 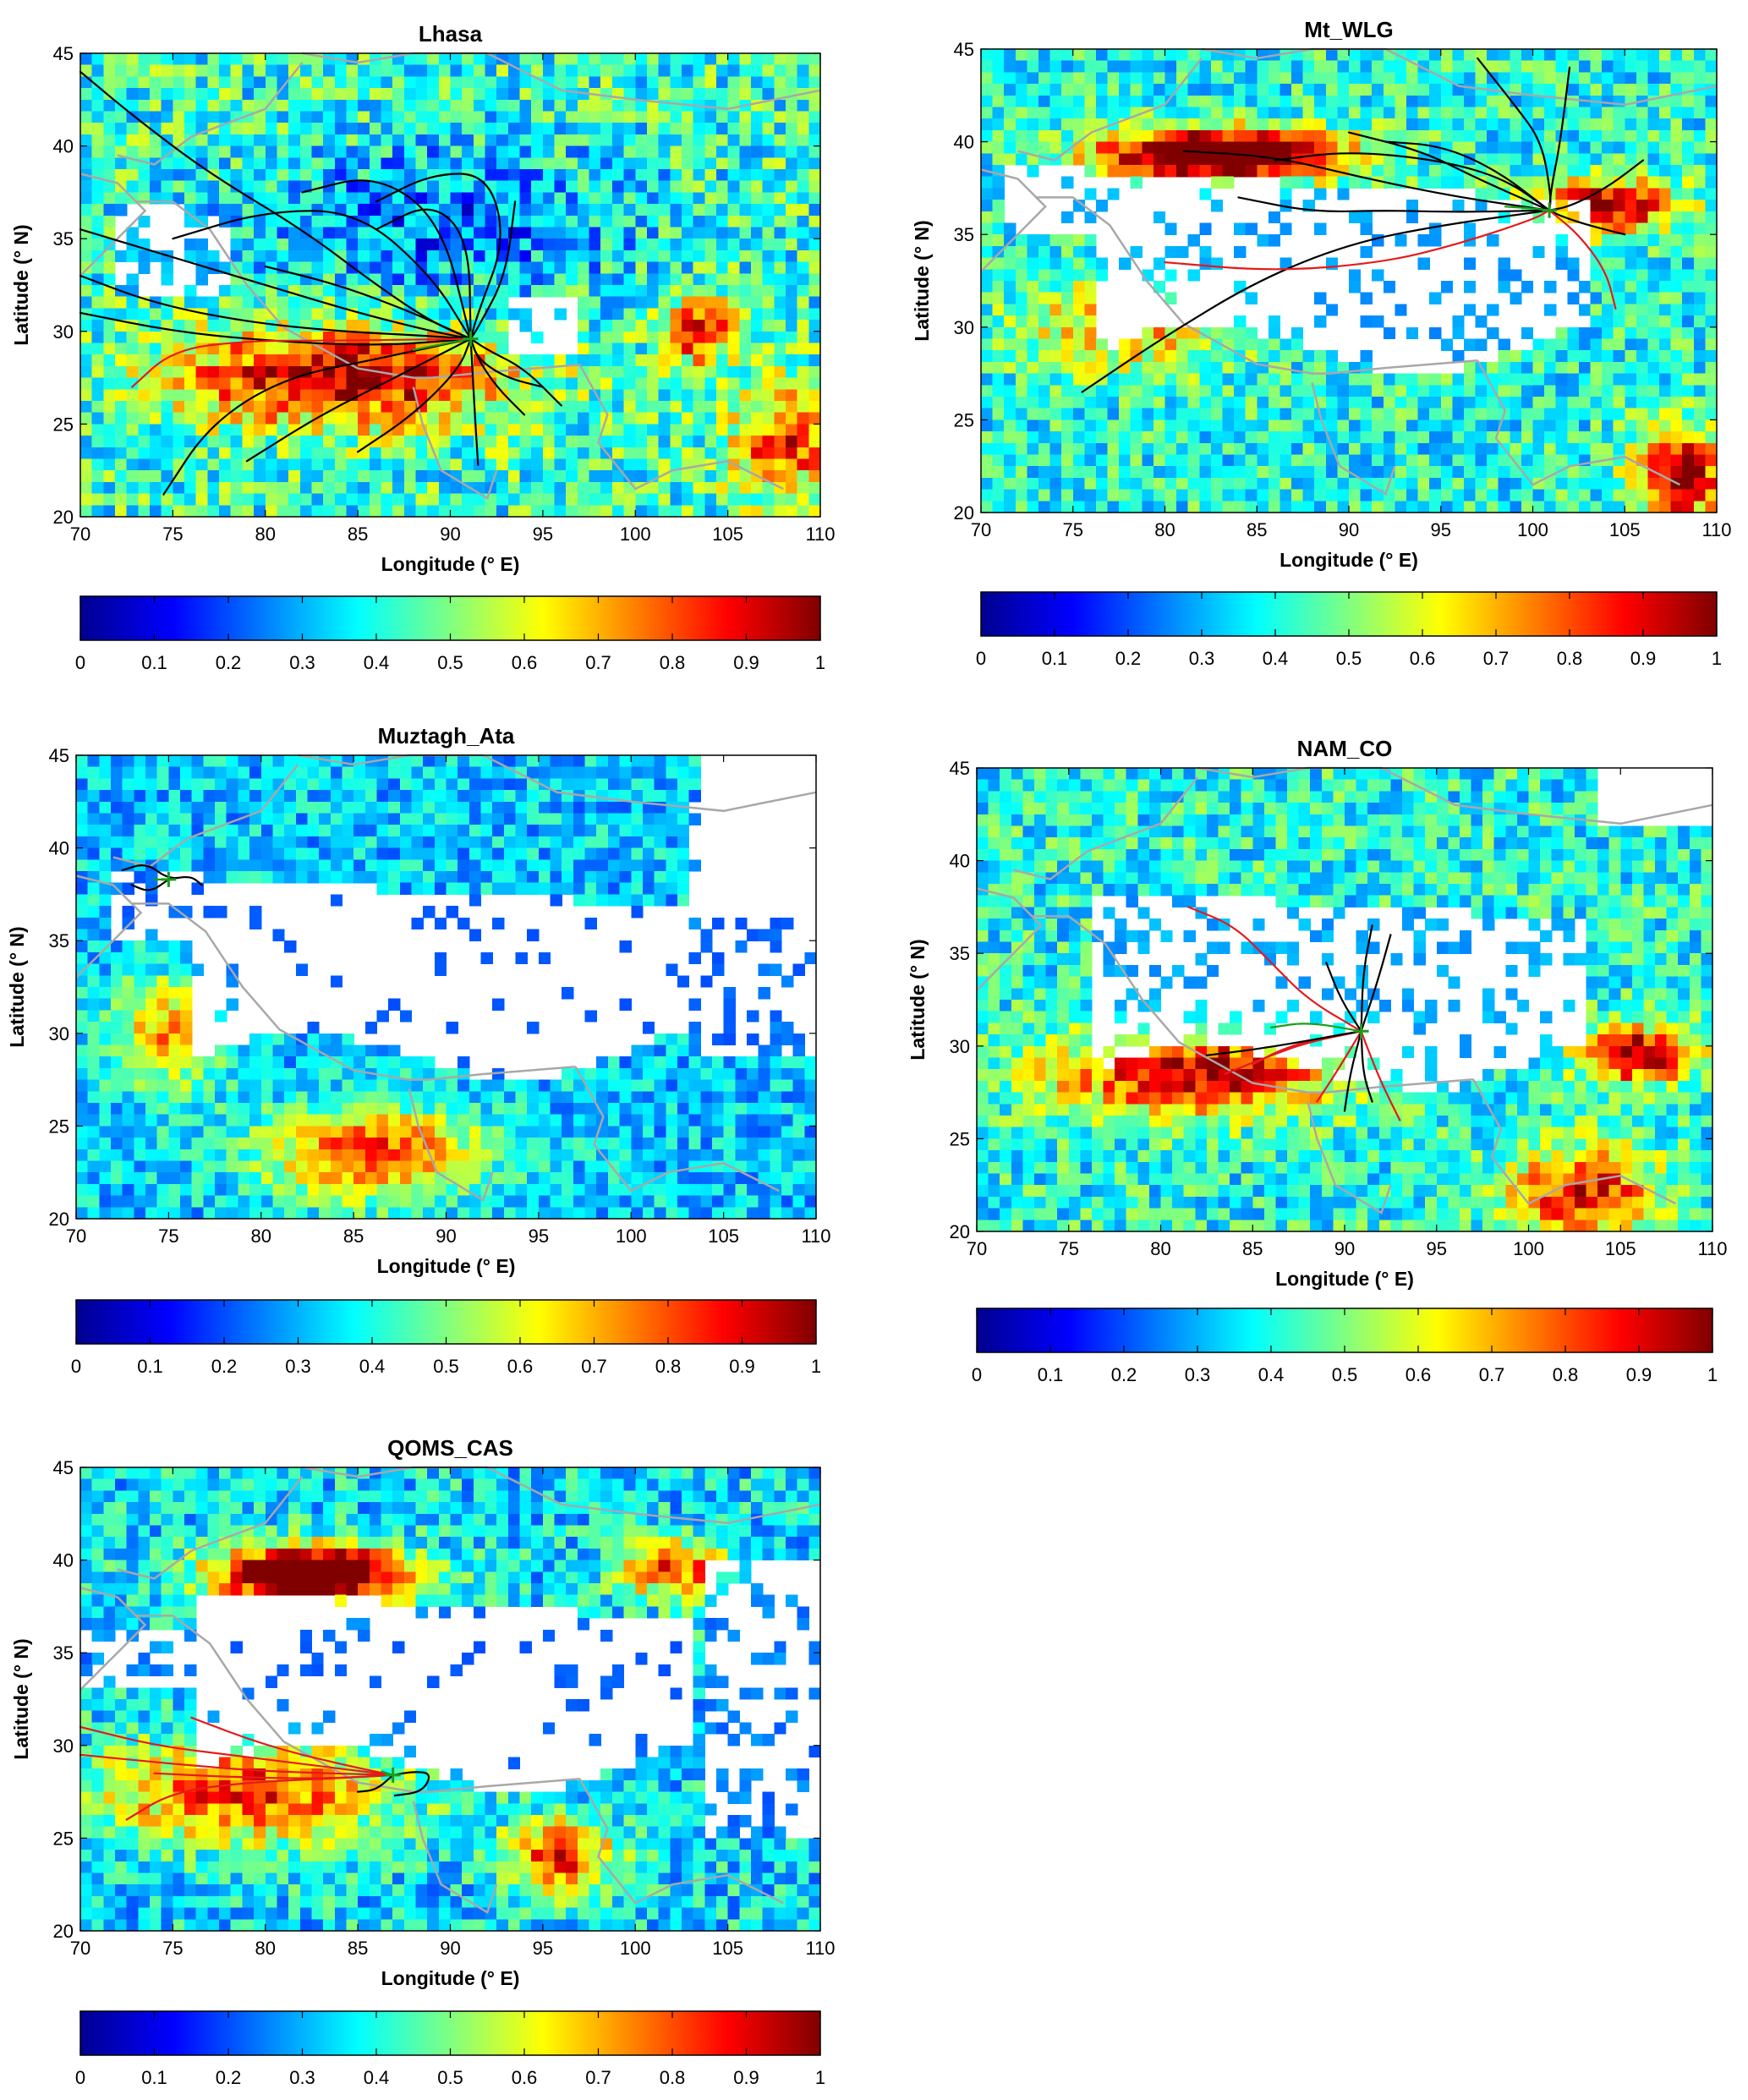 What do you see at coordinates (1348, 29) in the screenshot?
I see `panel-title: Mt_WLG` at bounding box center [1348, 29].